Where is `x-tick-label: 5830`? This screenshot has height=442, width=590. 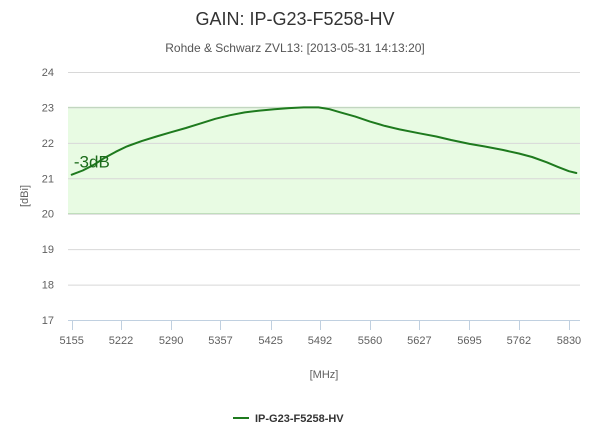 x-tick-label: 5830 is located at coordinates (569, 341).